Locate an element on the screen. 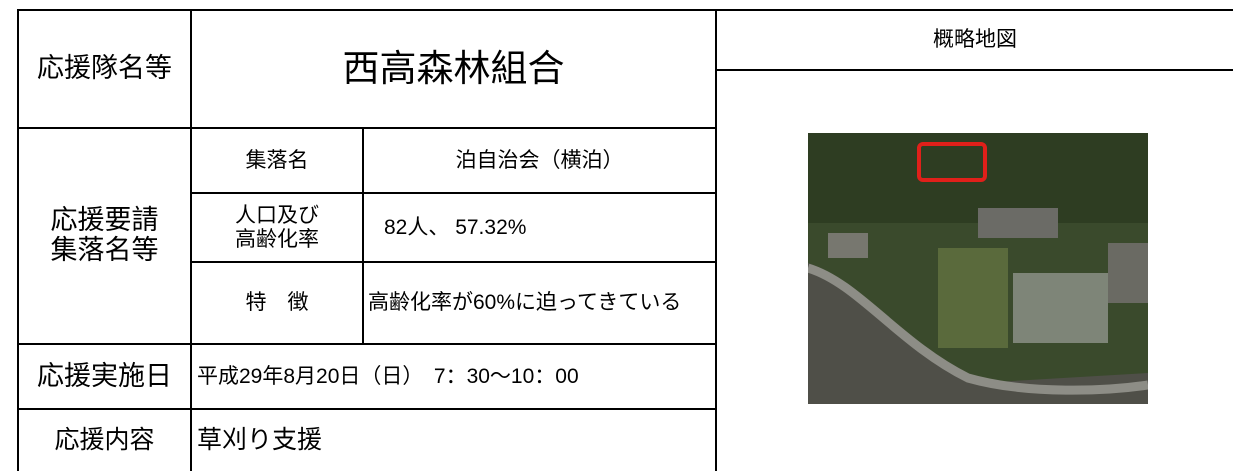 This screenshot has width=1233, height=471. map-area is located at coordinates (978, 333).